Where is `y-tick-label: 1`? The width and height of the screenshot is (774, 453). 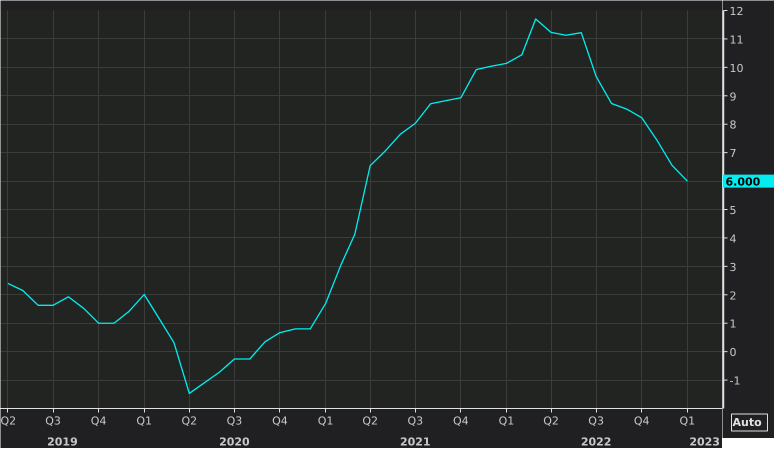
y-tick-label: 1 is located at coordinates (733, 324).